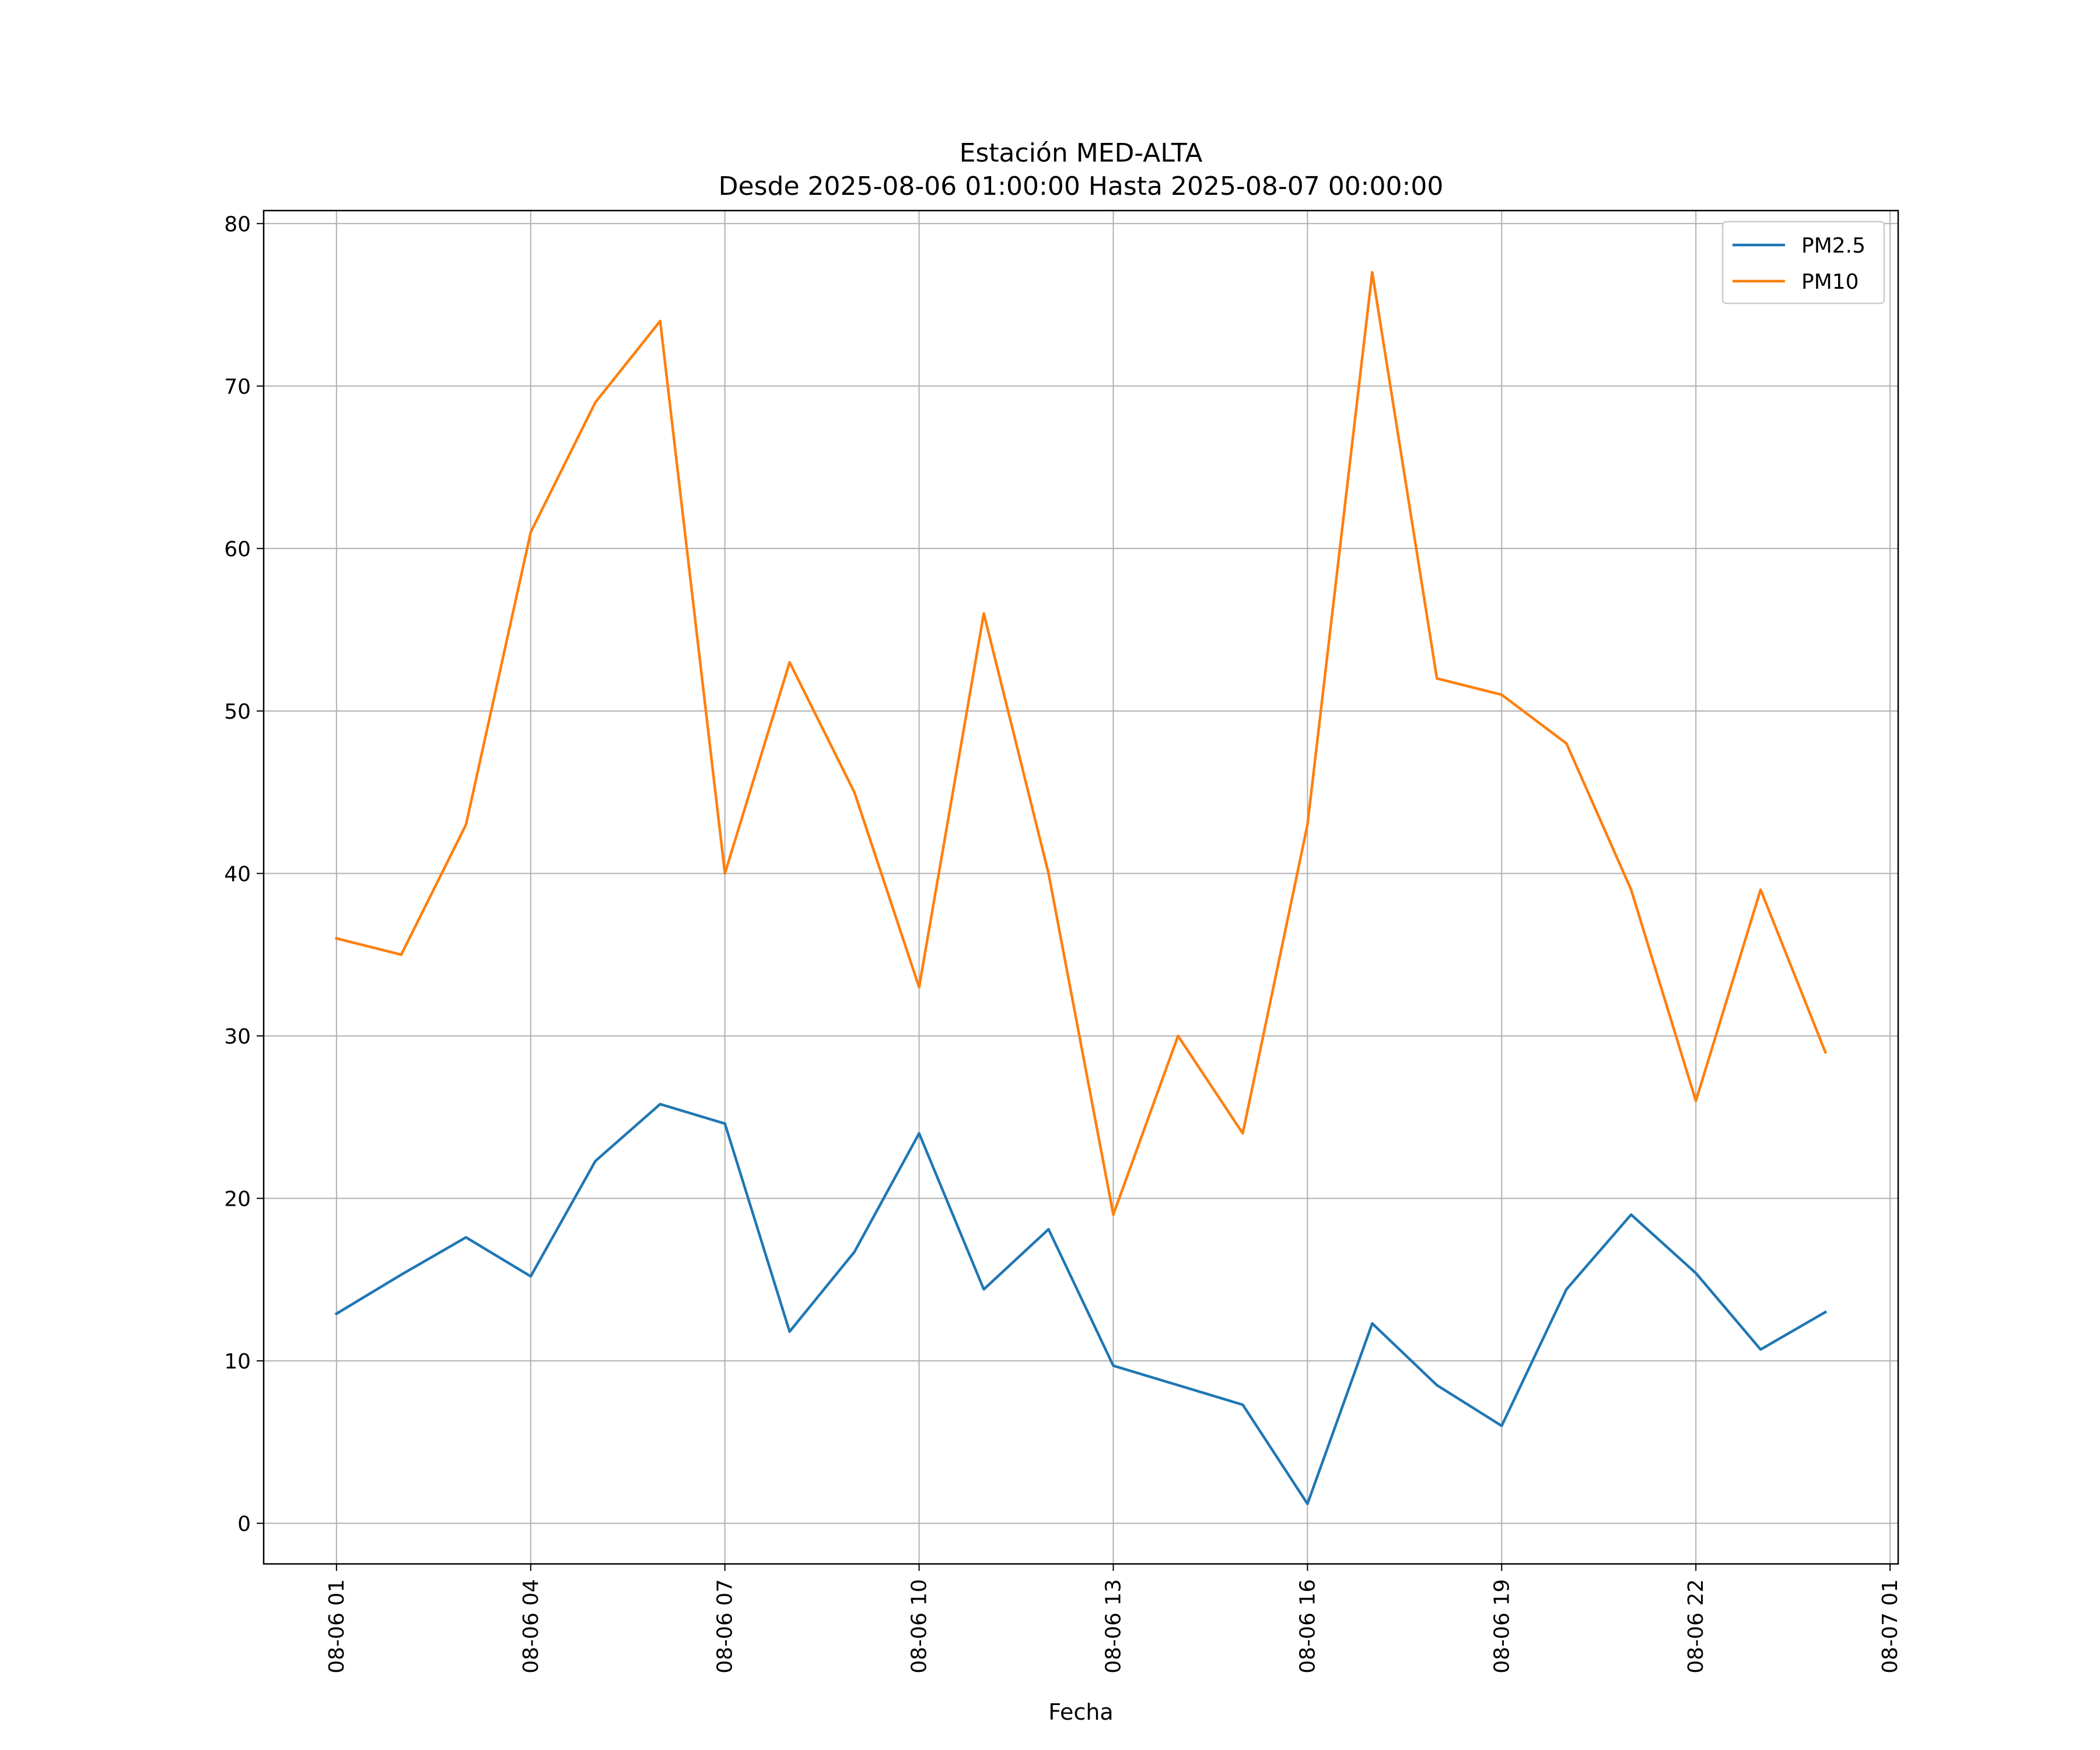 Image resolution: width=2100 pixels, height=1750 pixels. What do you see at coordinates (725, 1626) in the screenshot?
I see `x-tick-label: 08-06 07` at bounding box center [725, 1626].